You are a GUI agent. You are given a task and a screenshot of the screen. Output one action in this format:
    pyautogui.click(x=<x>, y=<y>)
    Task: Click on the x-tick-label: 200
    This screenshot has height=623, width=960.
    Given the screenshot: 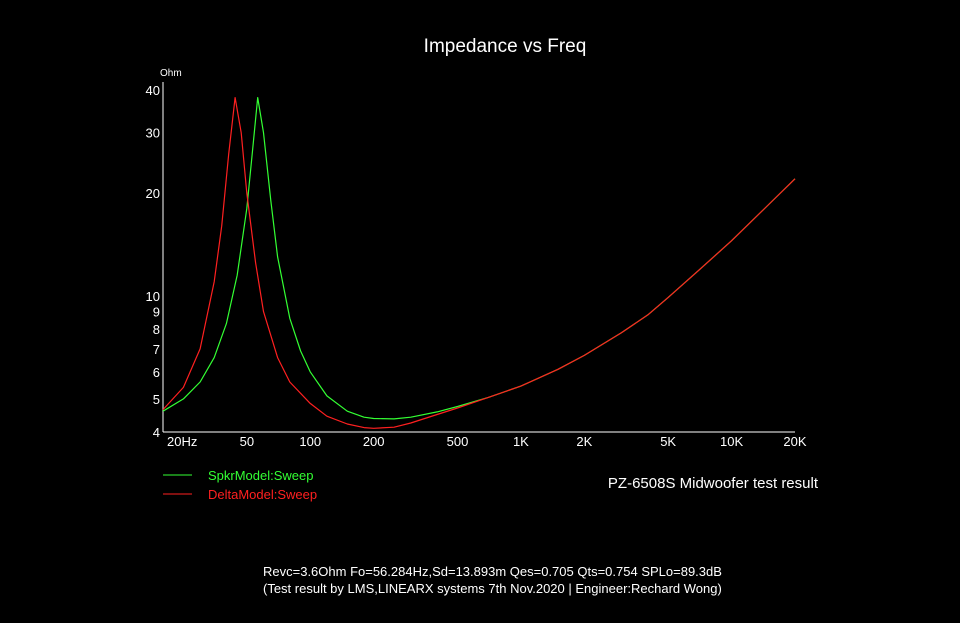 What is the action you would take?
    pyautogui.click(x=374, y=441)
    